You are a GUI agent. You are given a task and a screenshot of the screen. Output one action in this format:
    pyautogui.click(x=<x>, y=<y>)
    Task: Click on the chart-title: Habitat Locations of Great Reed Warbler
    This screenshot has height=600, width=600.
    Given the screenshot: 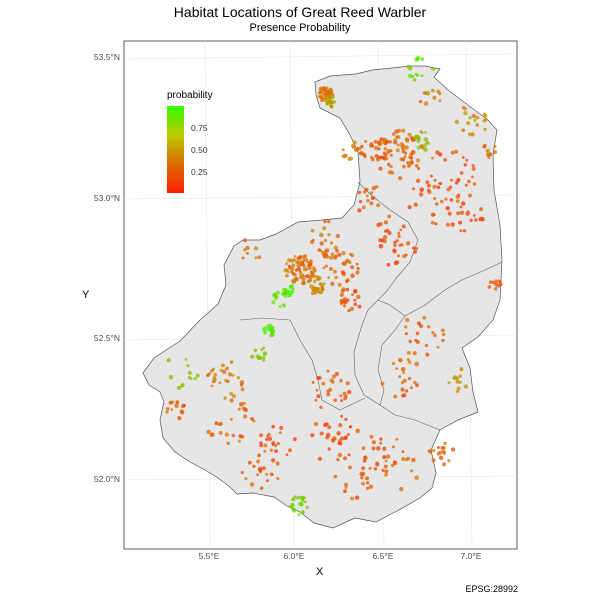 What is the action you would take?
    pyautogui.click(x=300, y=12)
    